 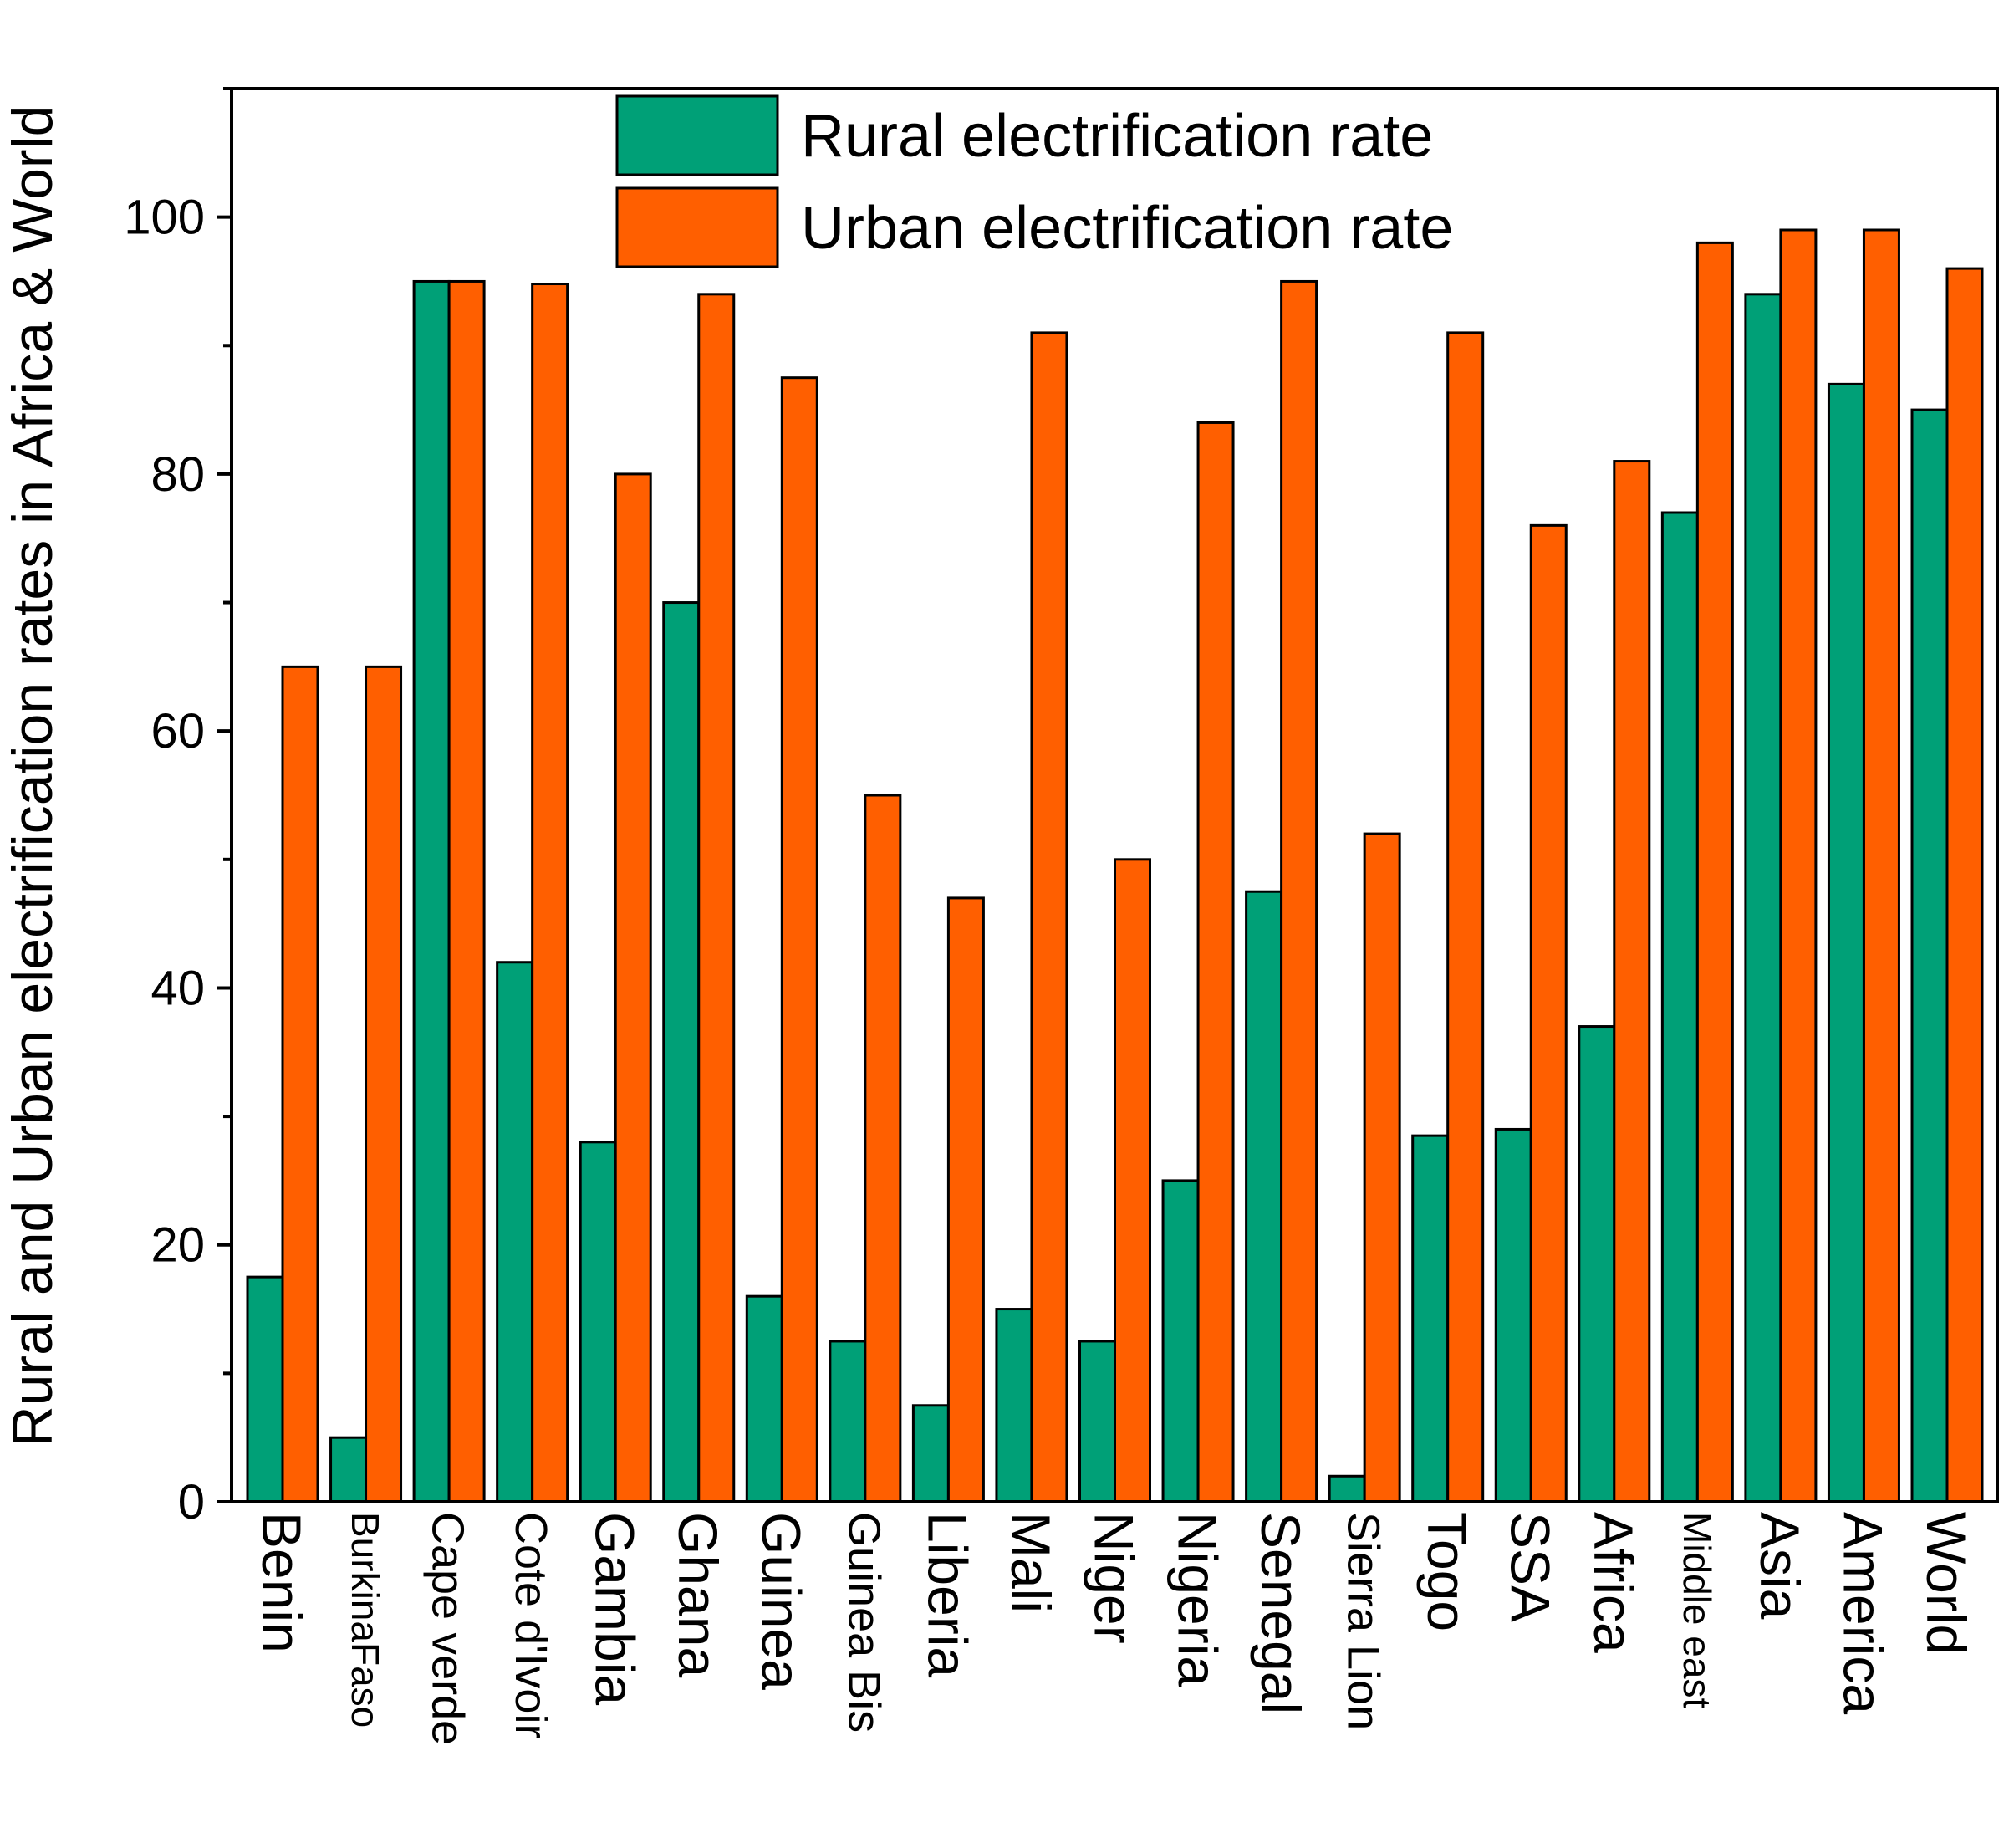 I want to click on bar-rural-asia, so click(x=1763, y=898).